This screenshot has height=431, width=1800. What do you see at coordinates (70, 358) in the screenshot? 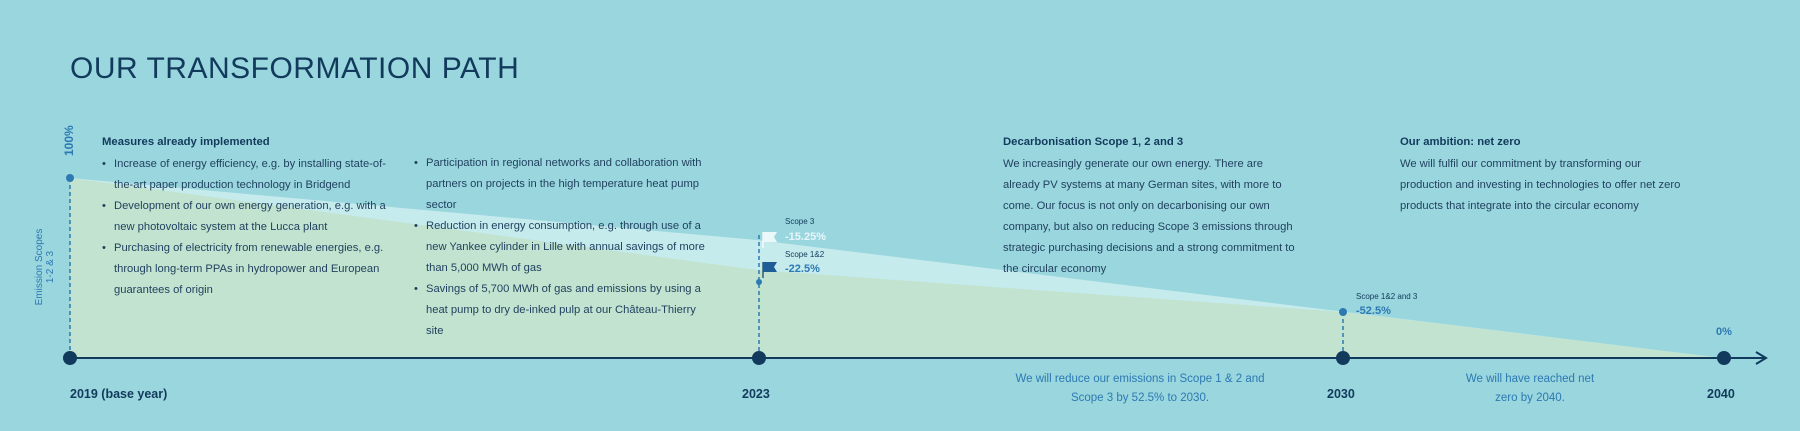
I see `milestone-dot-2019` at bounding box center [70, 358].